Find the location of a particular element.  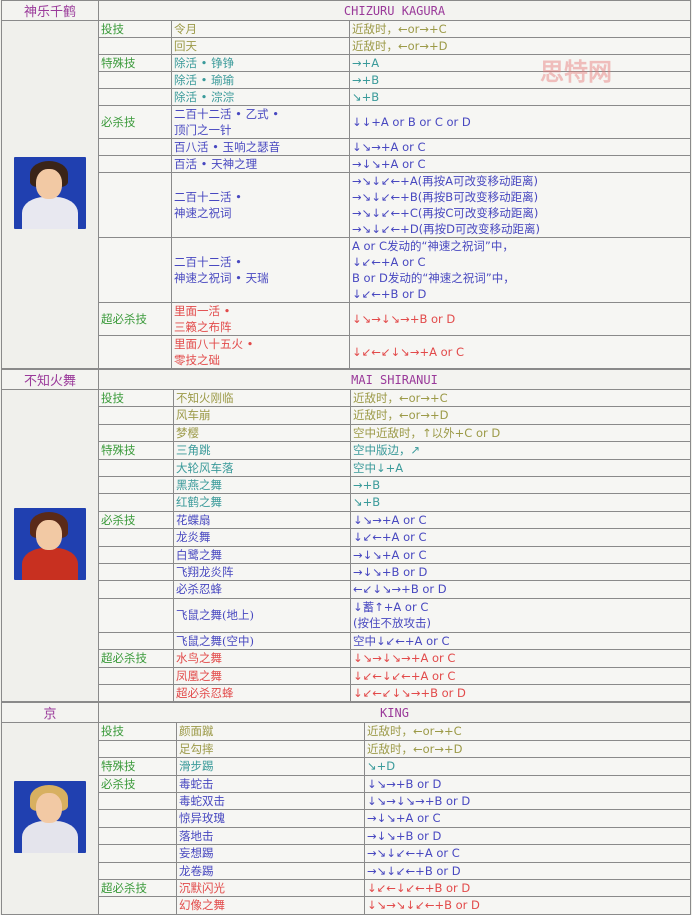

move-row: 惊异玫瑰 →↓↘+A or C is located at coordinates (346, 818).